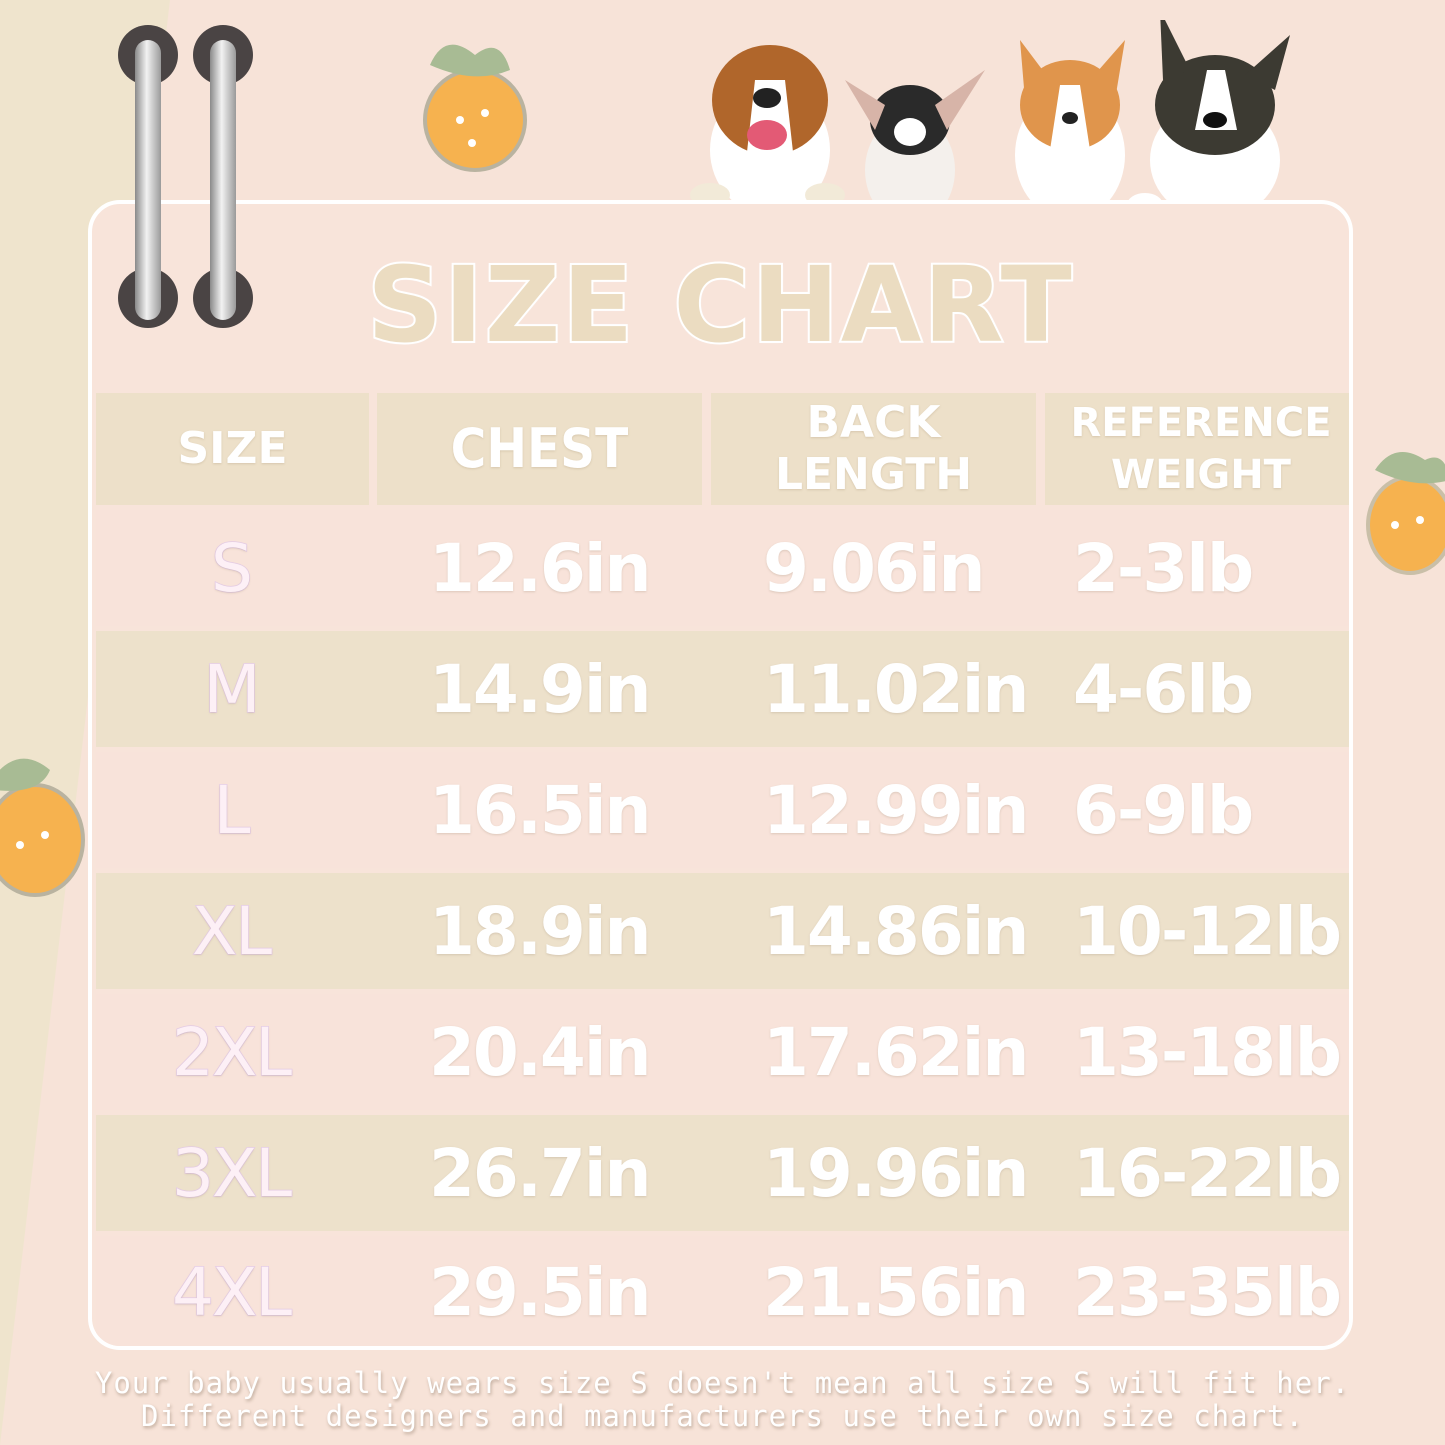  What do you see at coordinates (1163, 810) in the screenshot?
I see `weight-cell: 6-9lb` at bounding box center [1163, 810].